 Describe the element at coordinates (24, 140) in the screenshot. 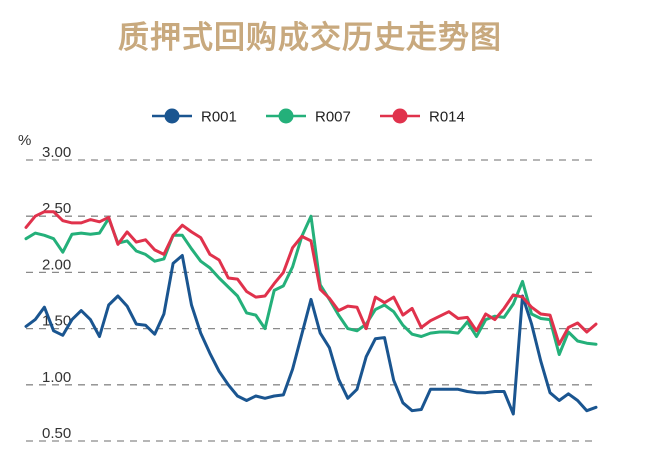

I see `y-axis-label: %` at that location.